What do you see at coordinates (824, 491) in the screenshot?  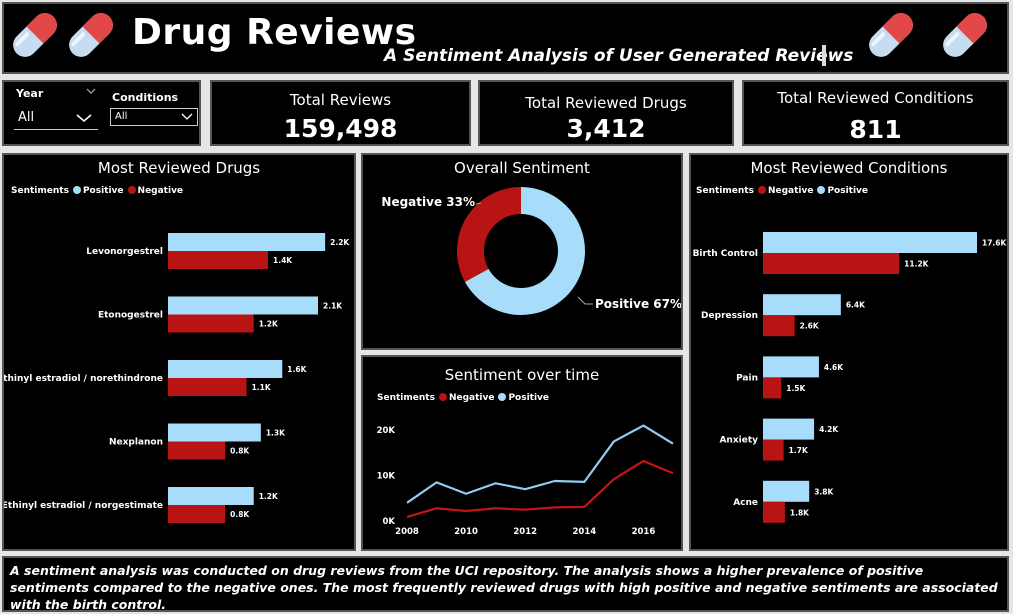 I see `data-label: 3.8K` at bounding box center [824, 491].